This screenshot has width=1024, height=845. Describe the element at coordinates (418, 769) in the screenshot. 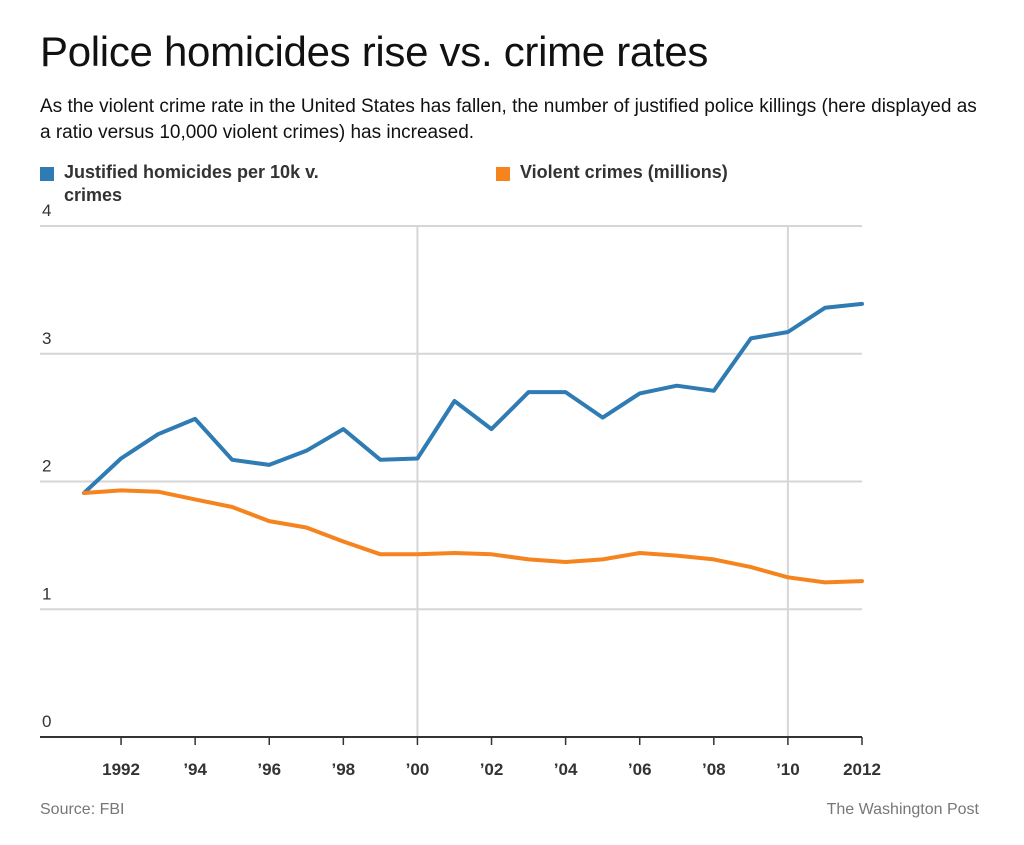

I see `x-tick-label: ’00` at that location.